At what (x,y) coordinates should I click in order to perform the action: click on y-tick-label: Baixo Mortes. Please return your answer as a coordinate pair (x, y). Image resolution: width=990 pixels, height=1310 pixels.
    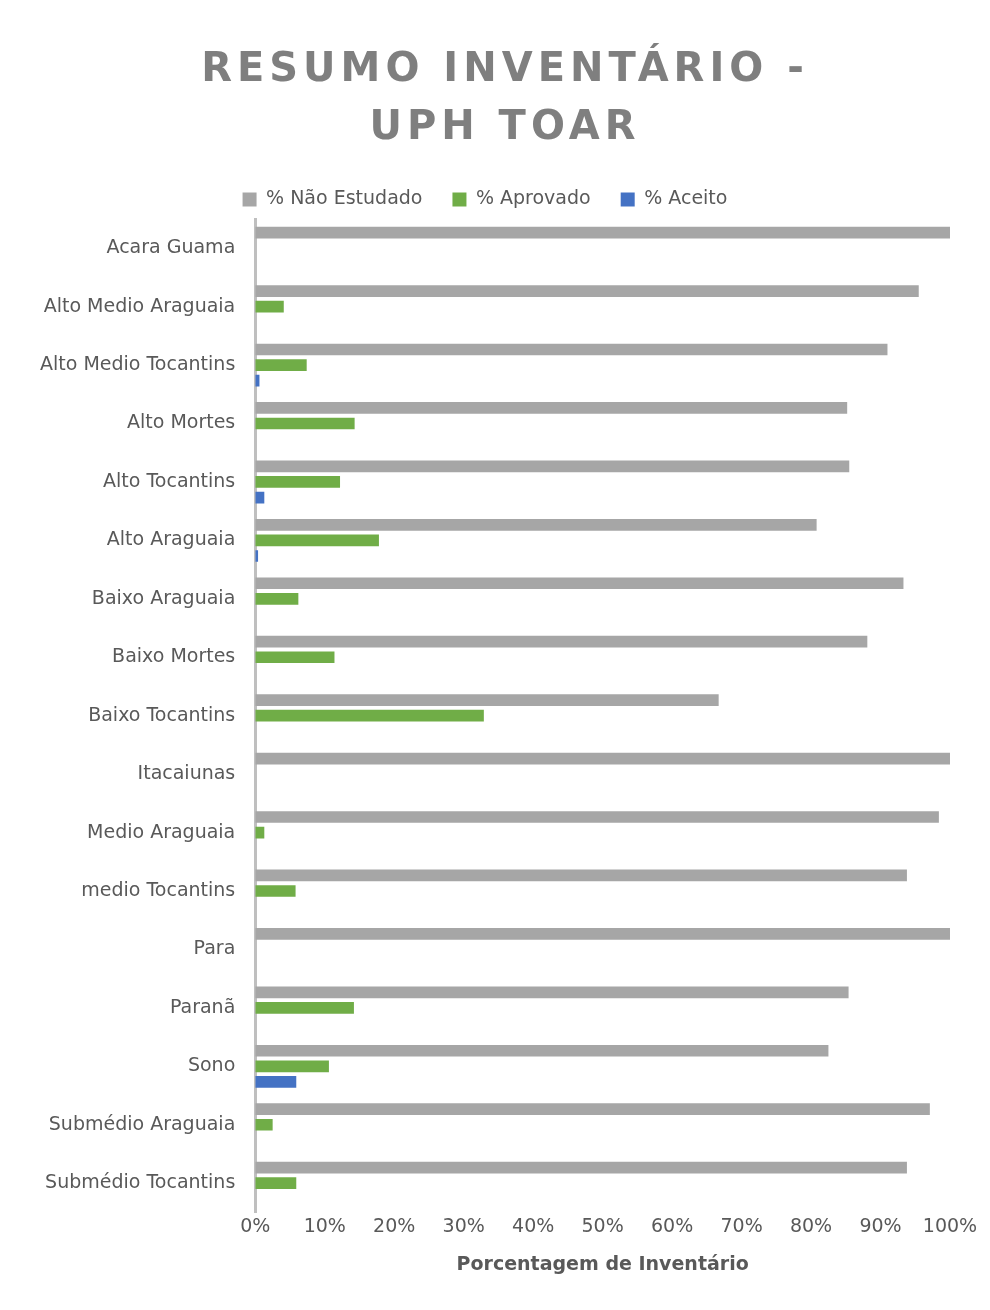
    Looking at the image, I should click on (174, 655).